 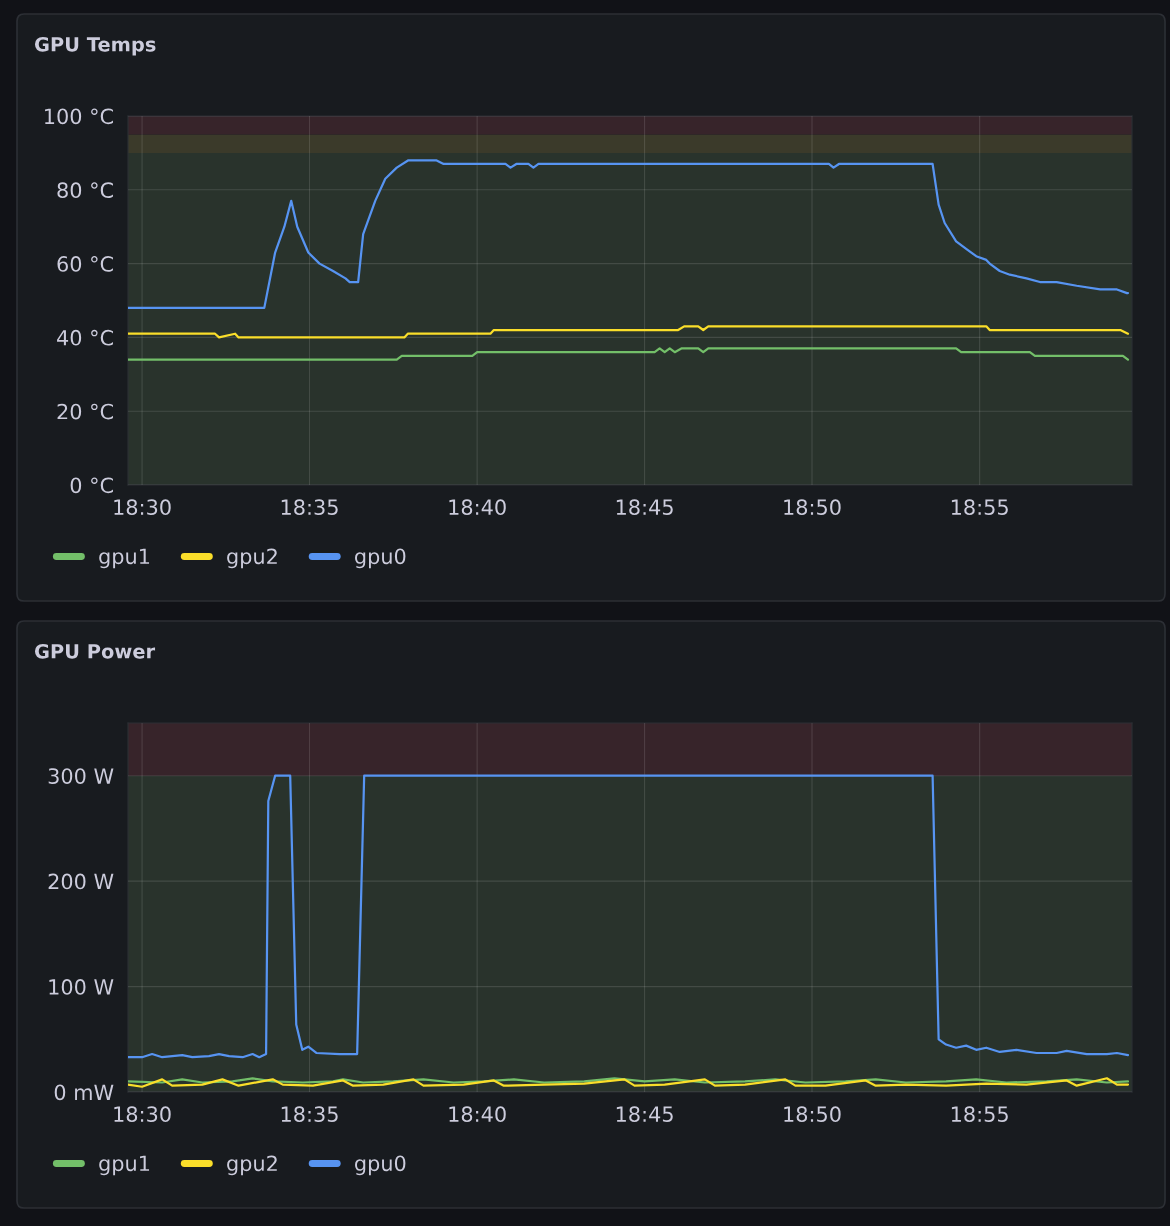 I want to click on y-tick-label: 0 °C, so click(x=91, y=485).